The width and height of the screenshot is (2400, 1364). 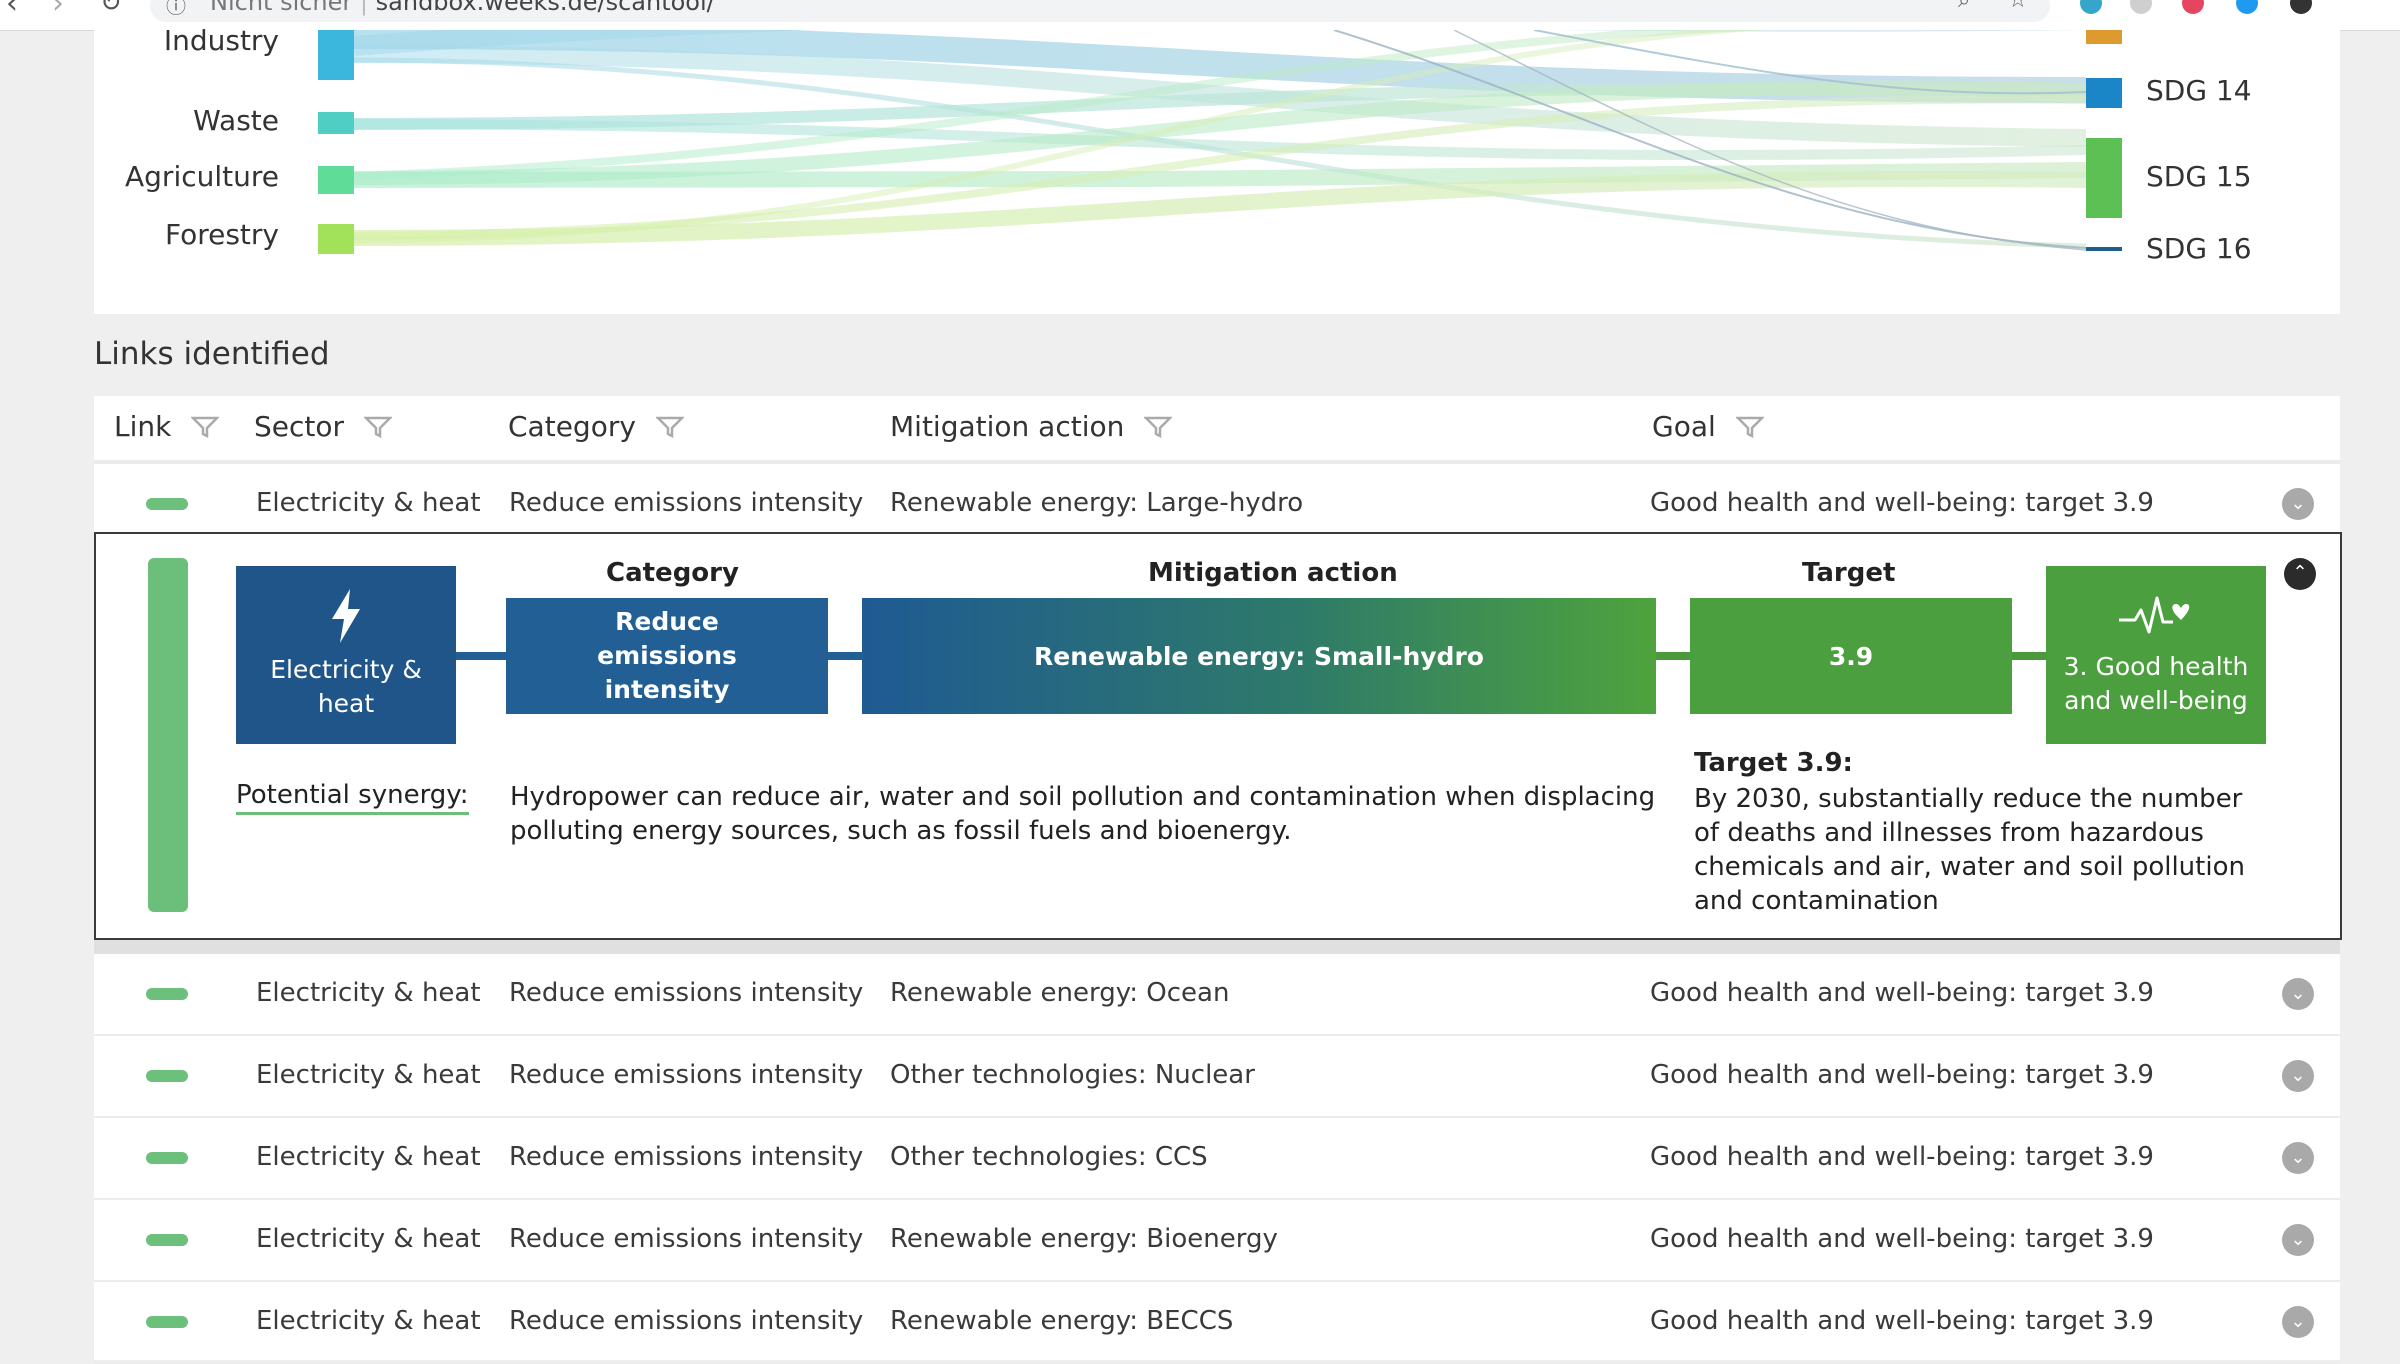 What do you see at coordinates (2104, 37) in the screenshot?
I see `sankey-node-partial` at bounding box center [2104, 37].